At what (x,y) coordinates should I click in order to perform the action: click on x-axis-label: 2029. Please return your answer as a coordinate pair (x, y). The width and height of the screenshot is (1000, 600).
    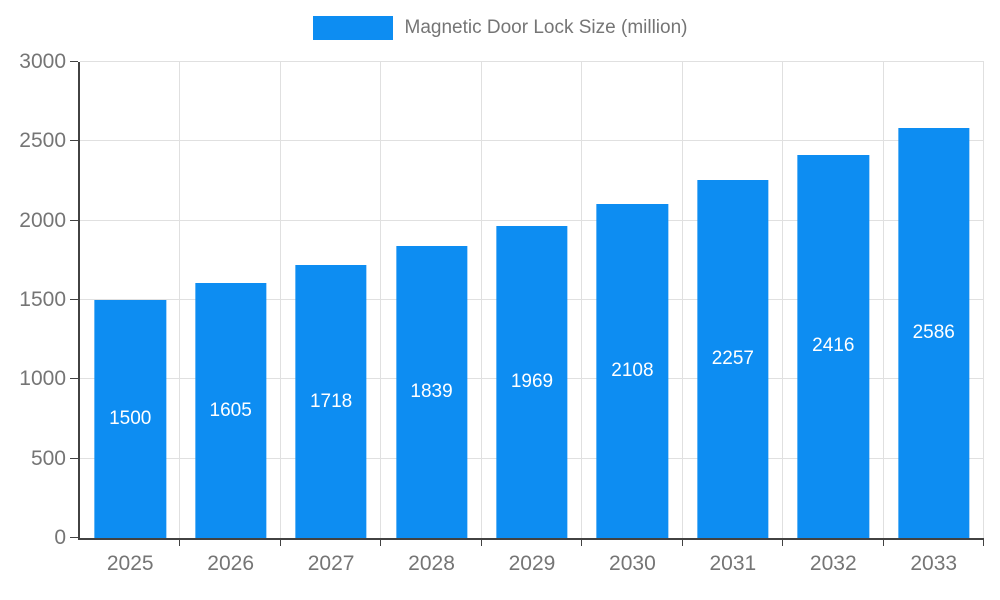
    Looking at the image, I should click on (532, 563).